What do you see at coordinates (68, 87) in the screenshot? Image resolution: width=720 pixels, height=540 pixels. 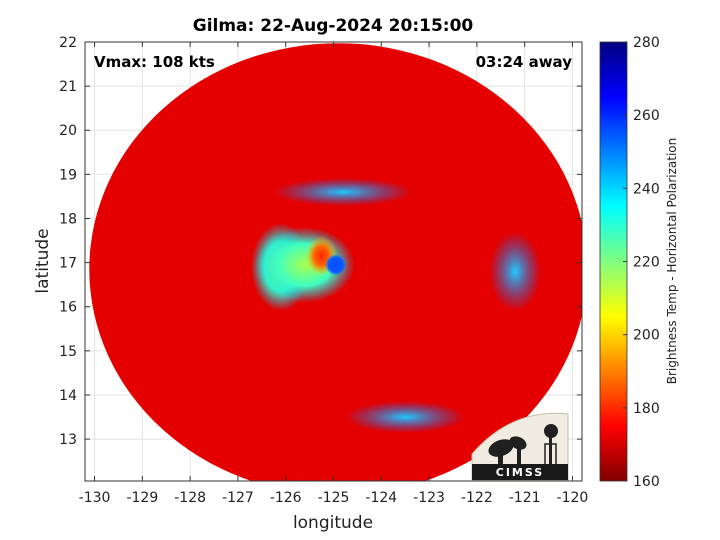 I see `y-tick-label: 21` at bounding box center [68, 87].